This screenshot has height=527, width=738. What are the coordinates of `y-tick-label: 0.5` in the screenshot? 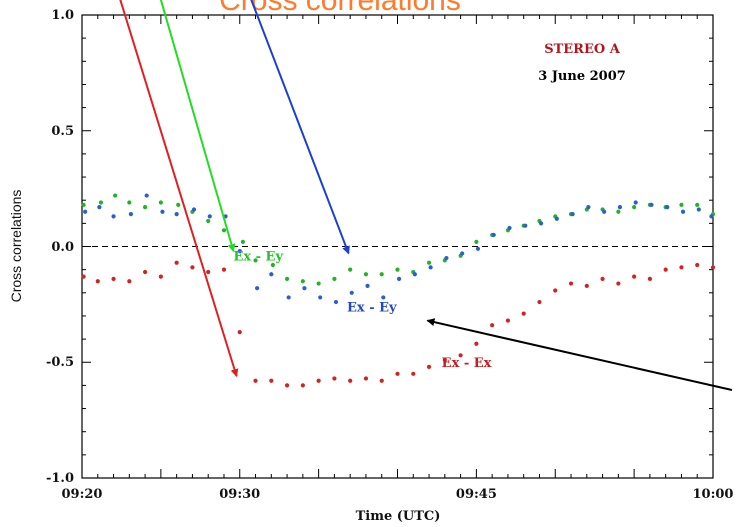 It's located at (62, 131).